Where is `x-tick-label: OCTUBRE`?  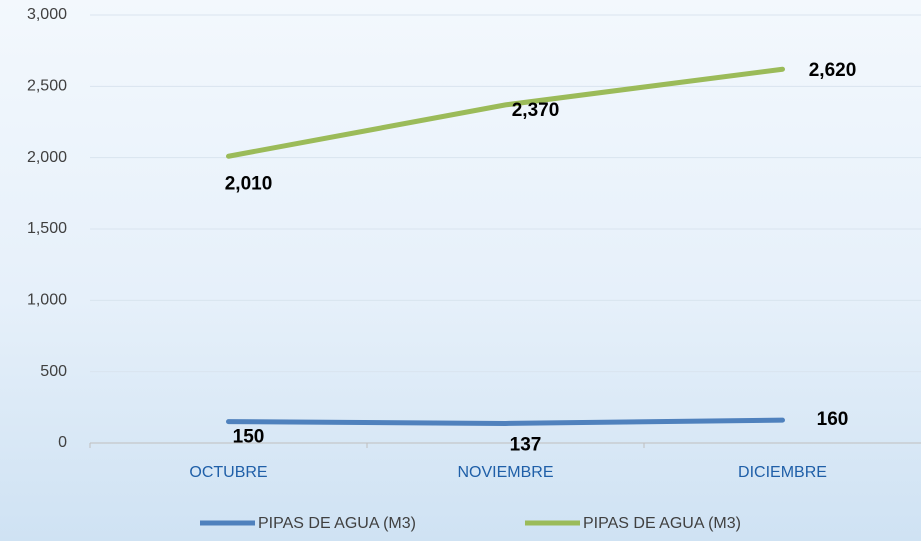
x-tick-label: OCTUBRE is located at coordinates (228, 472).